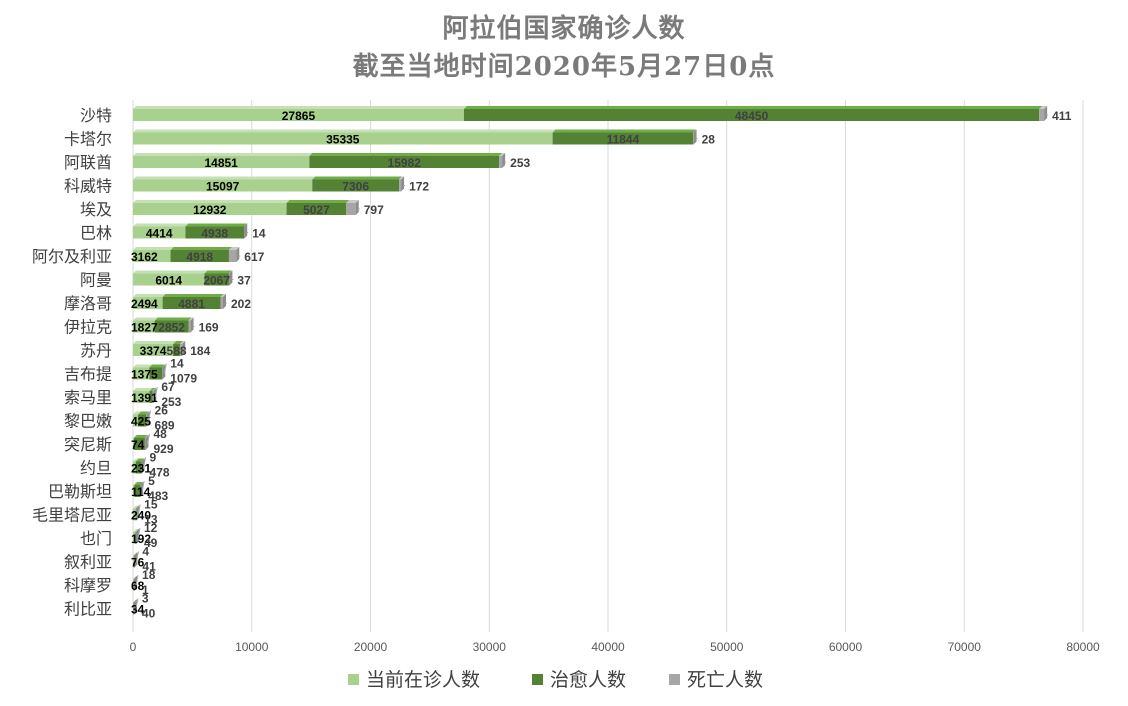 The height and width of the screenshot is (706, 1128). What do you see at coordinates (965, 647) in the screenshot?
I see `x-tick-label: 70000` at bounding box center [965, 647].